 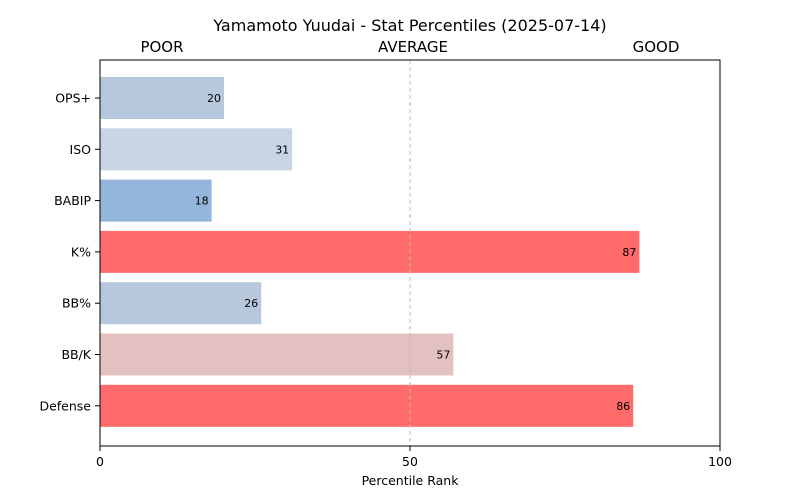 I want to click on x-axis-label: Percentile Rank, so click(x=411, y=480).